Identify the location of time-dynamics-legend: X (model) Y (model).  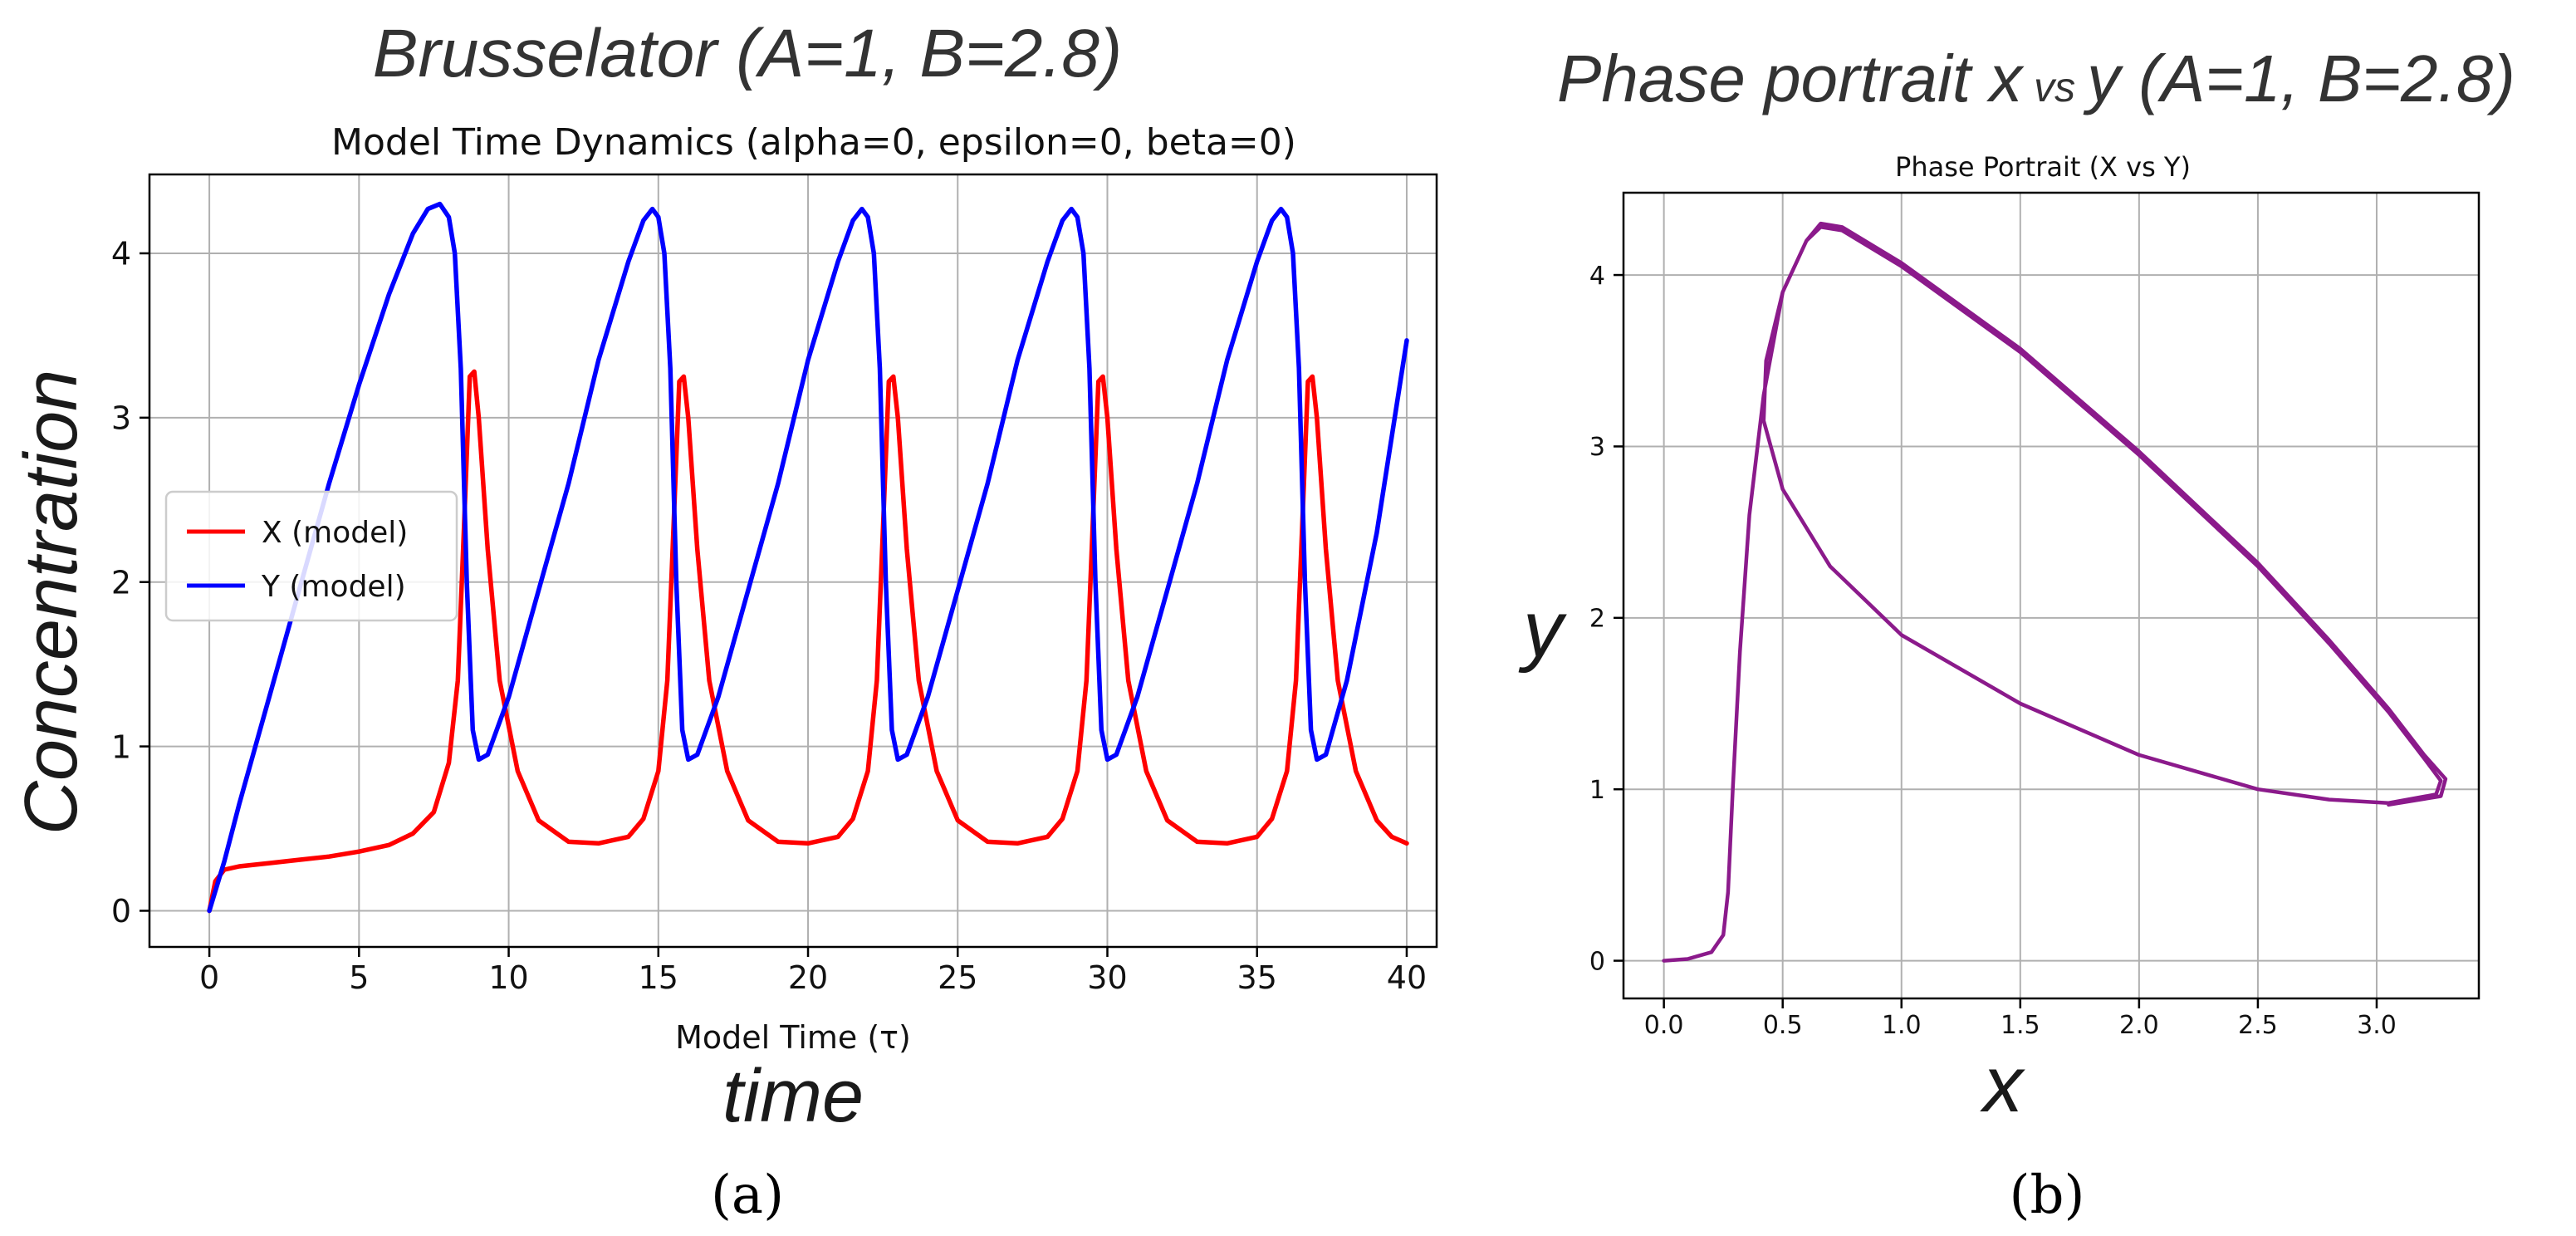
(311, 556).